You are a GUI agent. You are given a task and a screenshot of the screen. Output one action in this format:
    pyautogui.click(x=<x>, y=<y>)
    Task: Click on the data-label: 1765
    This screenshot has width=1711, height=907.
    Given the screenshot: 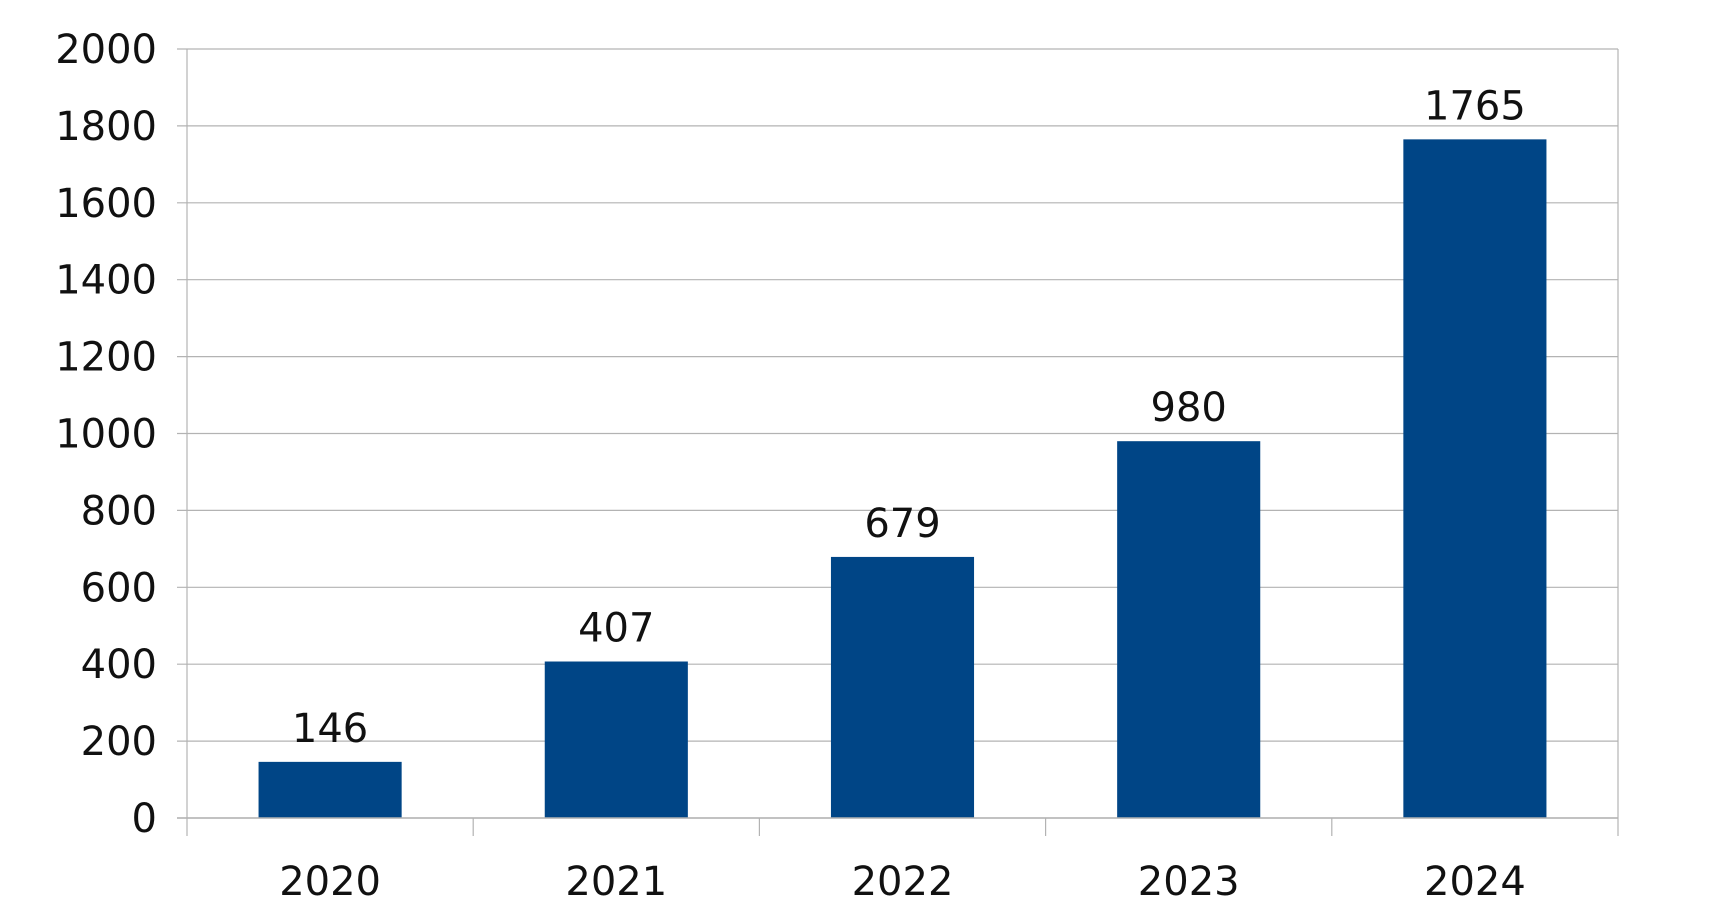 What is the action you would take?
    pyautogui.click(x=1475, y=106)
    